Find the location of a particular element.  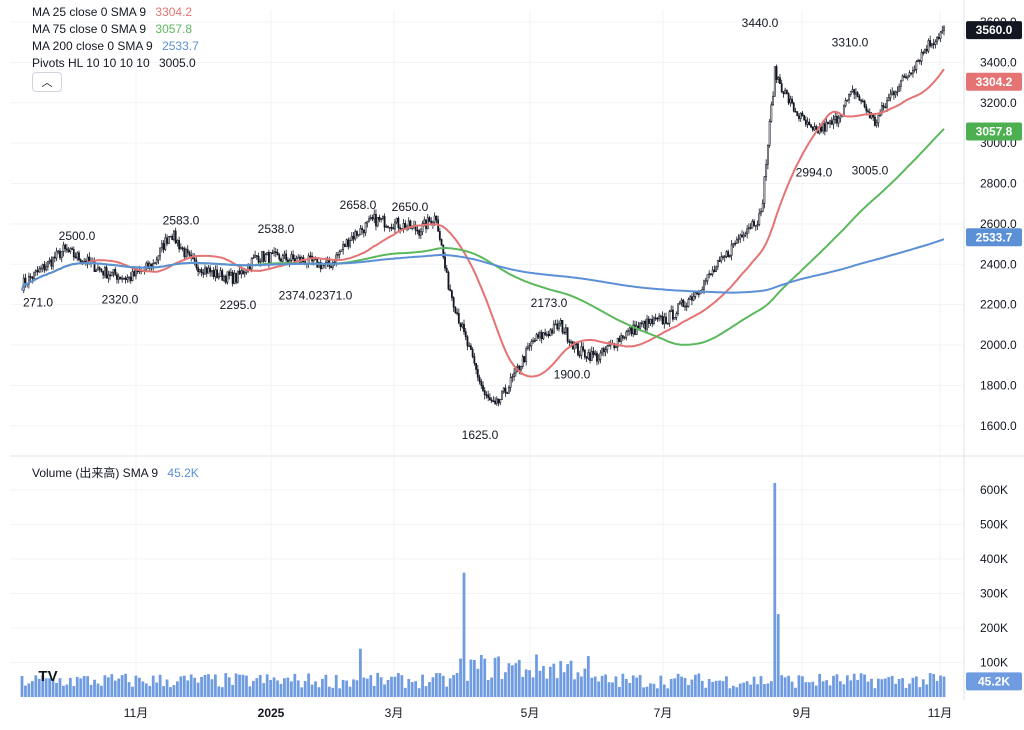

legend-row-ma25: MA 25 close 0 SMA 9 3304.2 is located at coordinates (115, 12).